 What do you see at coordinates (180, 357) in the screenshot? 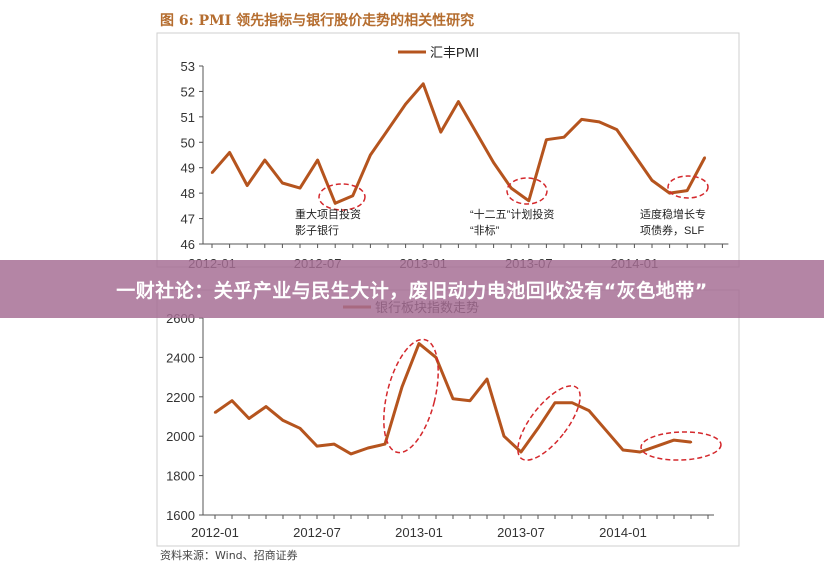
I see `y-tick-label: 2400` at bounding box center [180, 357].